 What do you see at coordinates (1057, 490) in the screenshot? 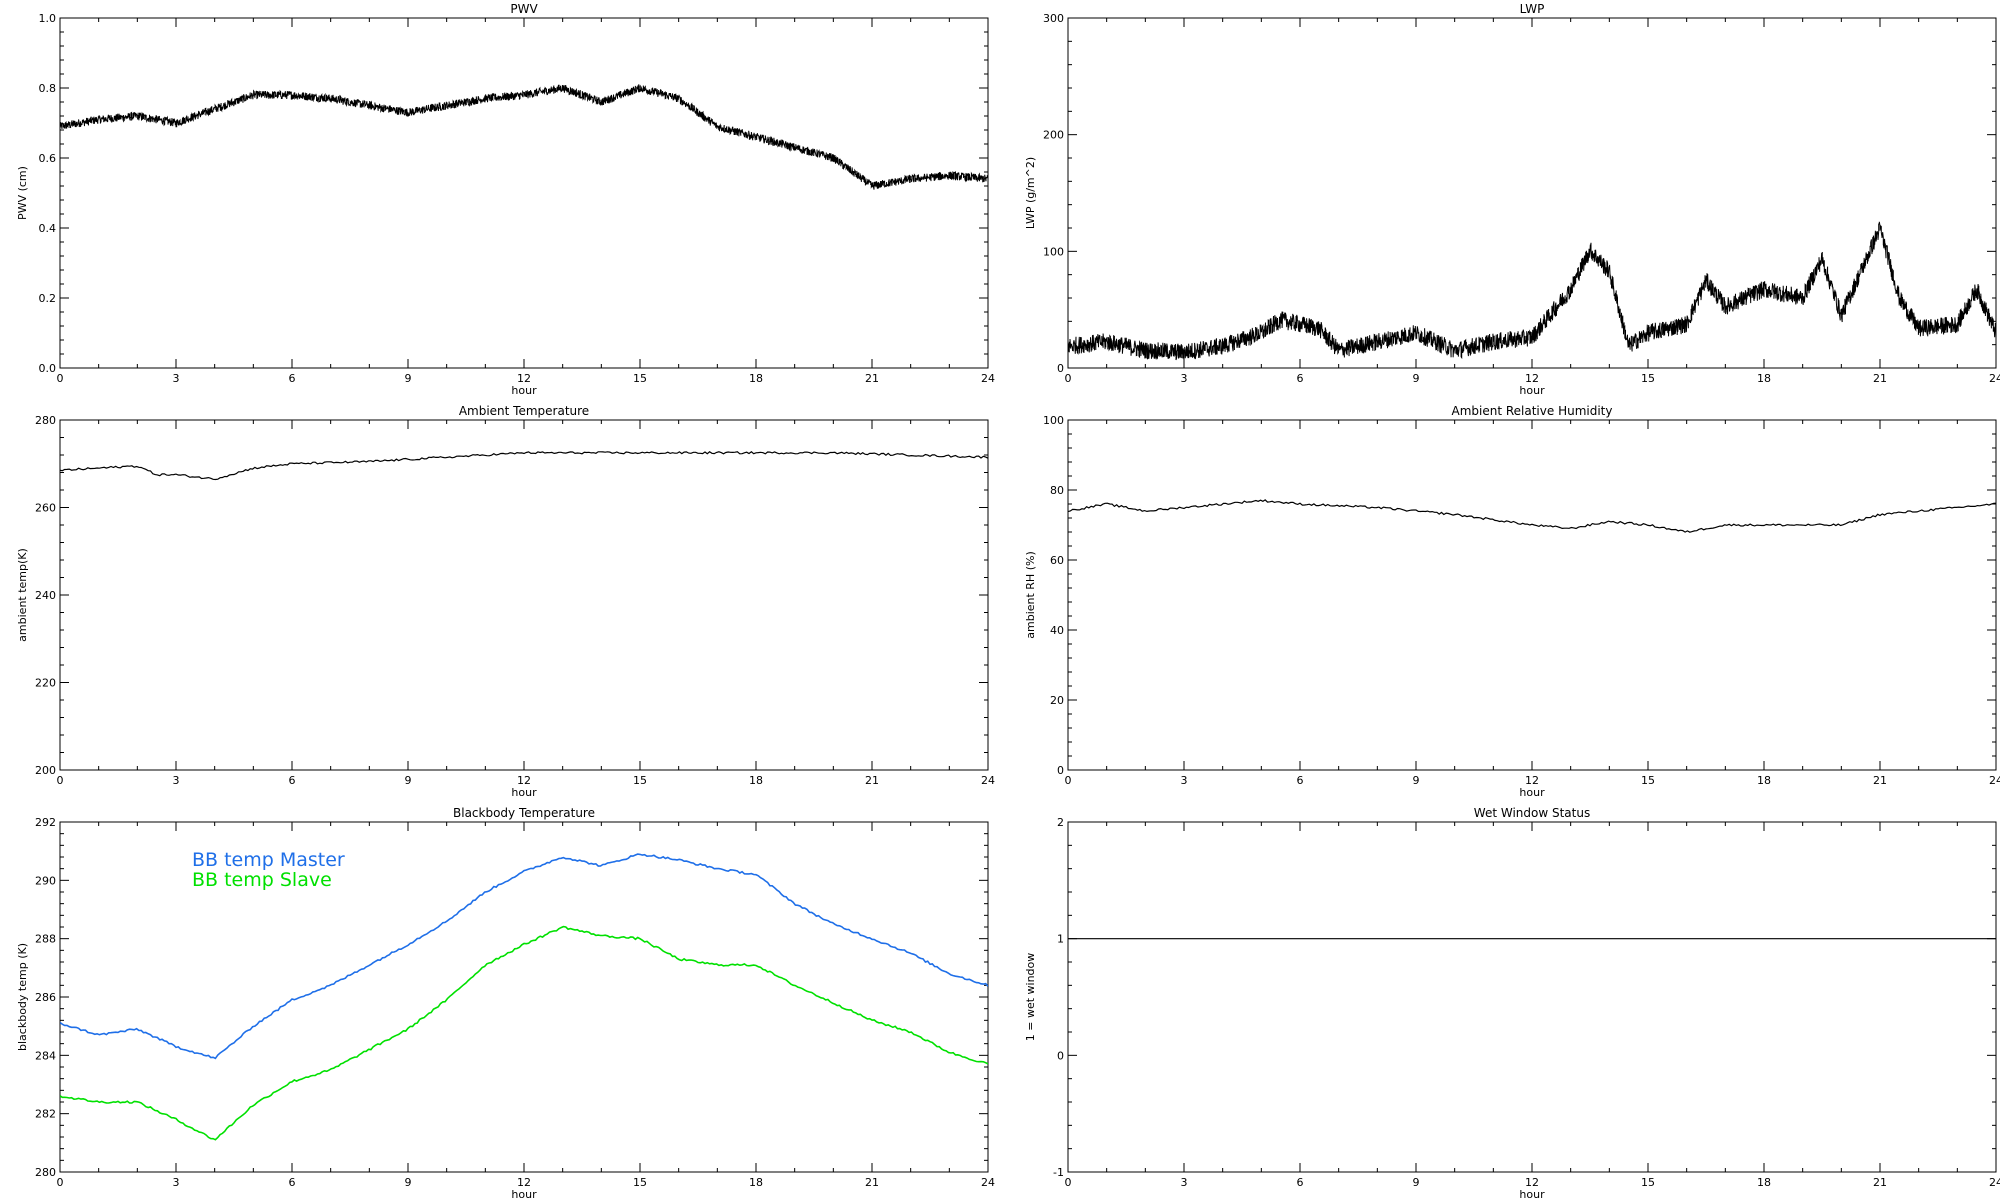
I see `y-tick-label: 80` at bounding box center [1057, 490].